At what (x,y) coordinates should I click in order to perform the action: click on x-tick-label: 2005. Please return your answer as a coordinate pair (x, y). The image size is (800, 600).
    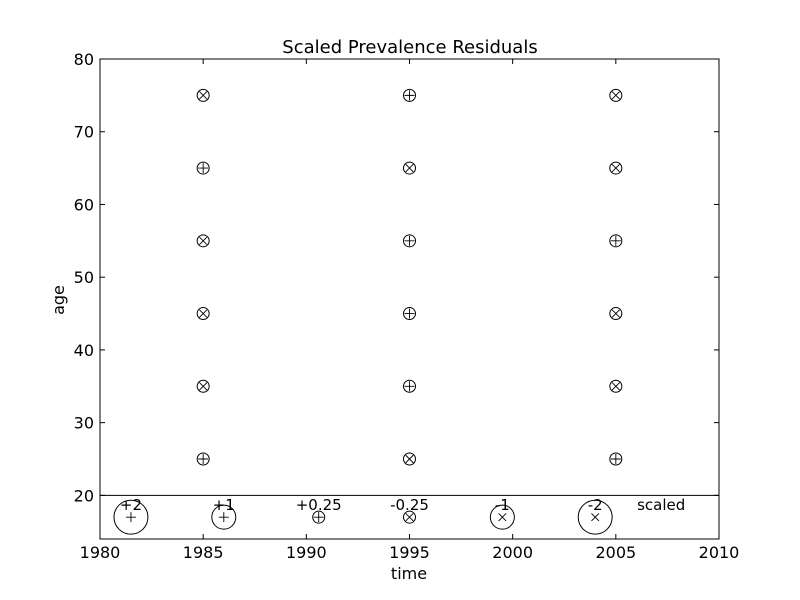
    Looking at the image, I should click on (615, 552).